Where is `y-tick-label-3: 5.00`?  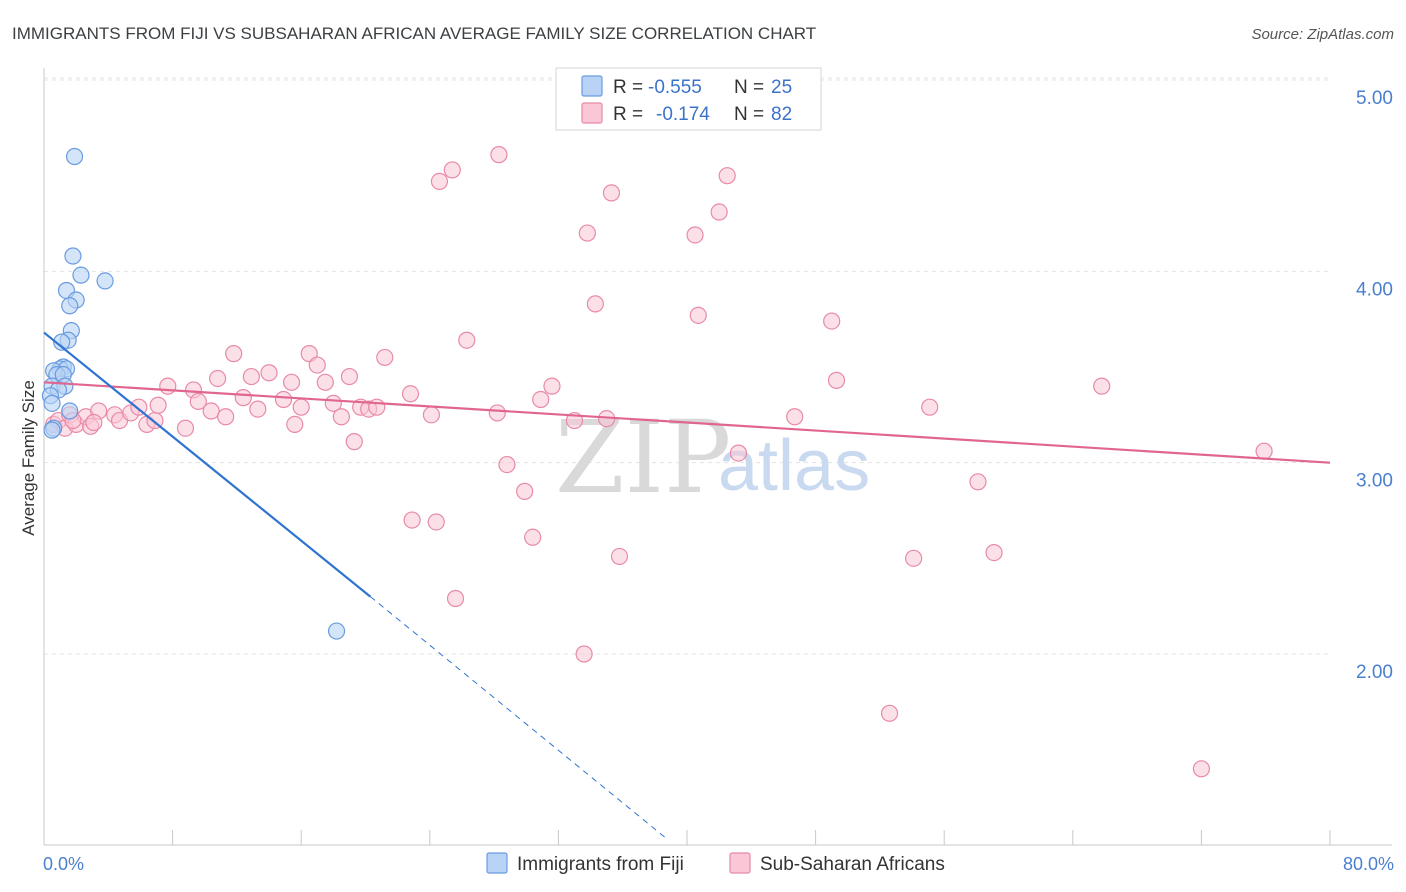 y-tick-label-3: 5.00 is located at coordinates (1374, 98).